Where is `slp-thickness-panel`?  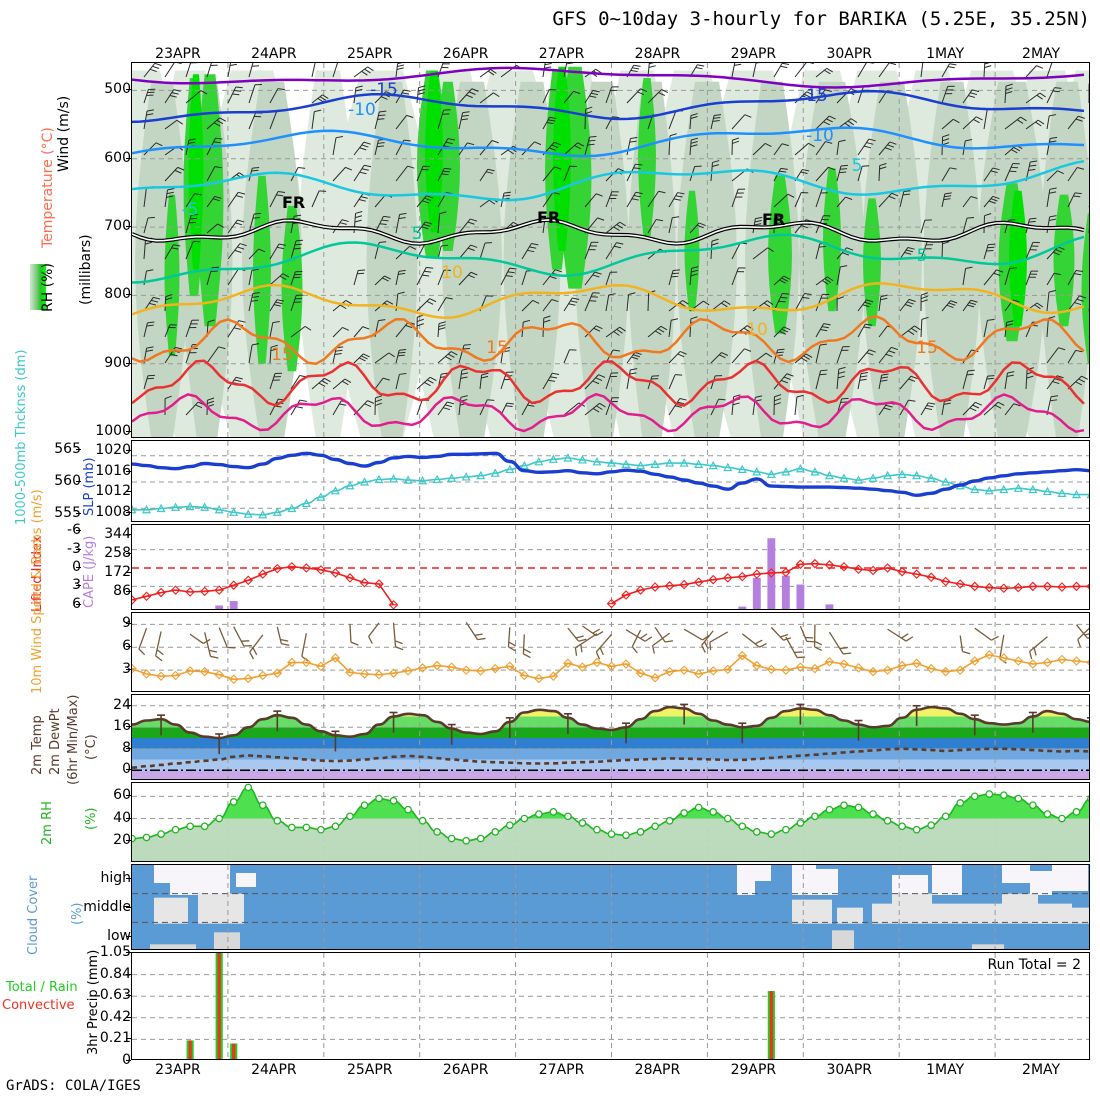
slp-thickness-panel is located at coordinates (610, 481).